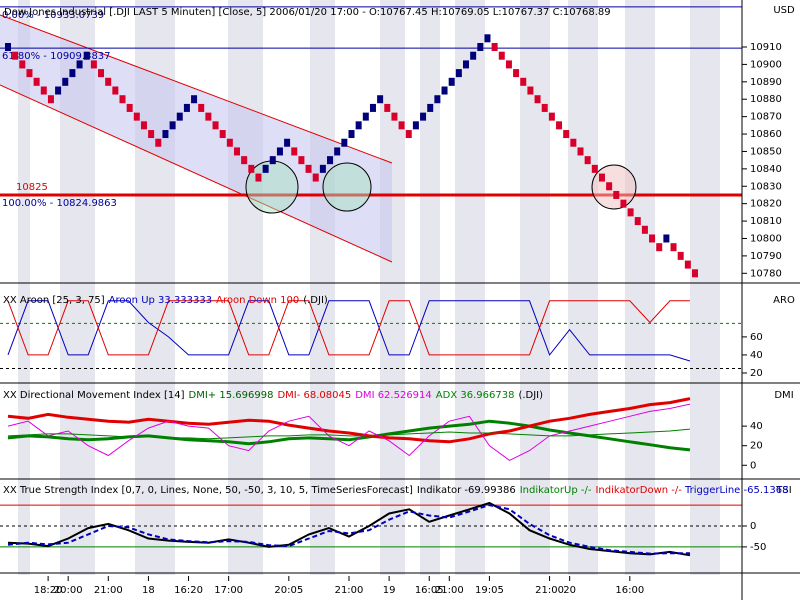  Describe the element at coordinates (766, 256) in the screenshot. I see `y-tick-label: 10790` at that location.